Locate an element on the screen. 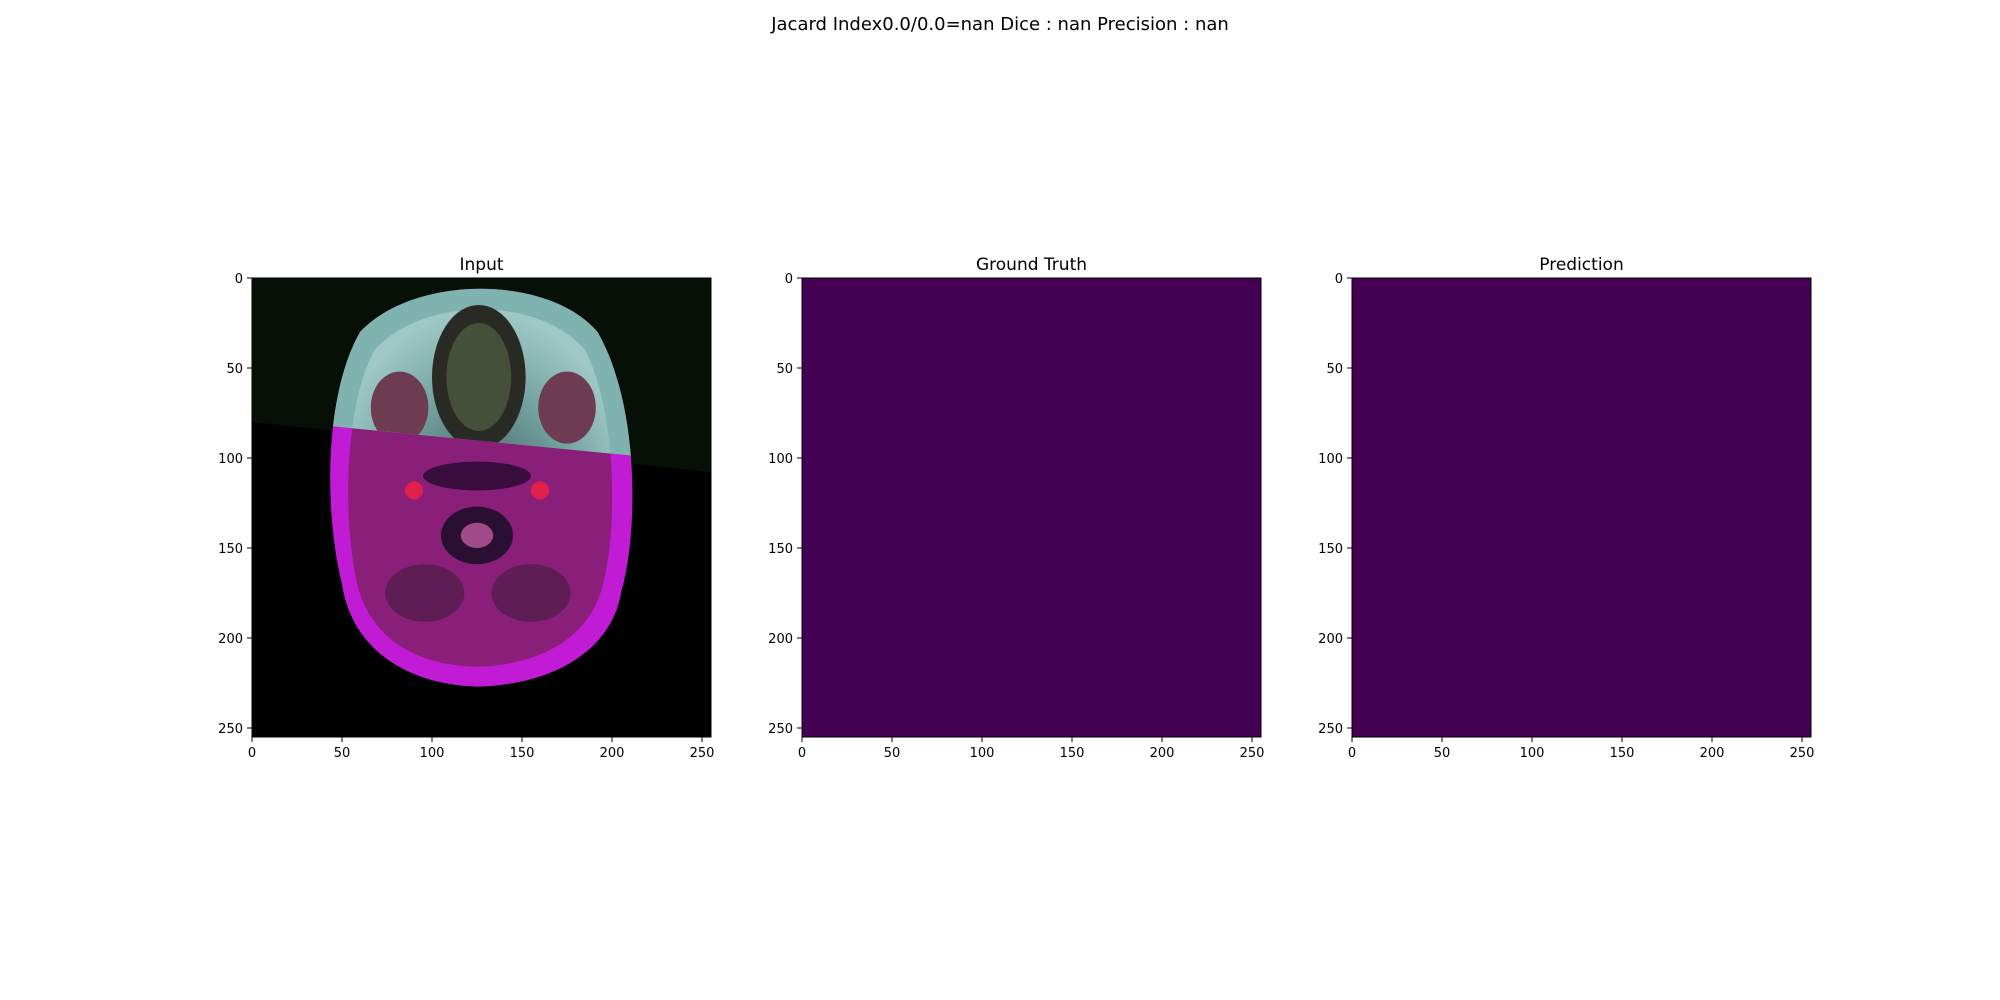  subplot-input: Input 0 50 100 150 200 250 0 50 100 150 200 250 is located at coordinates (466, 508).